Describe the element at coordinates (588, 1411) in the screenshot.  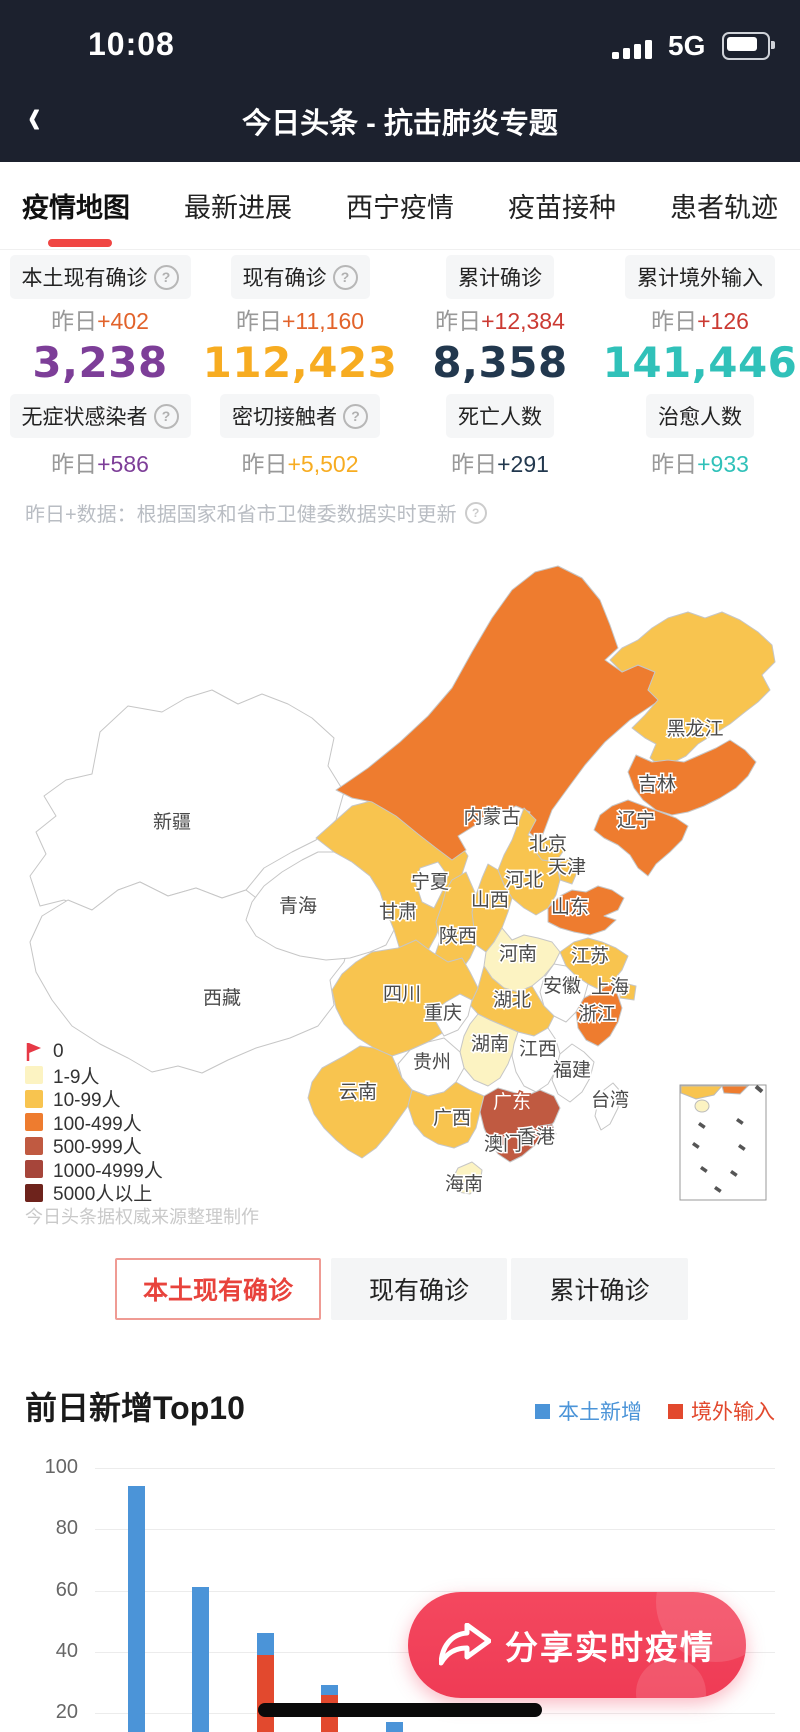
I see `legend-item-local: 本土新增` at that location.